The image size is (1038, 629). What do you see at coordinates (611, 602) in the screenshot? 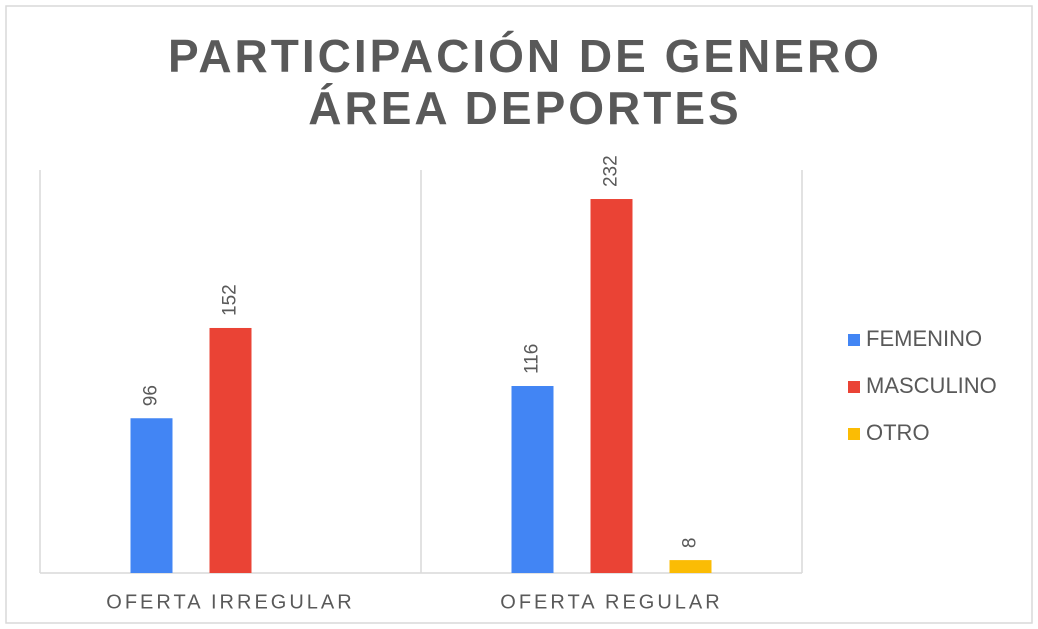
I see `x-tick-label: OFERTA REGULAR` at bounding box center [611, 602].